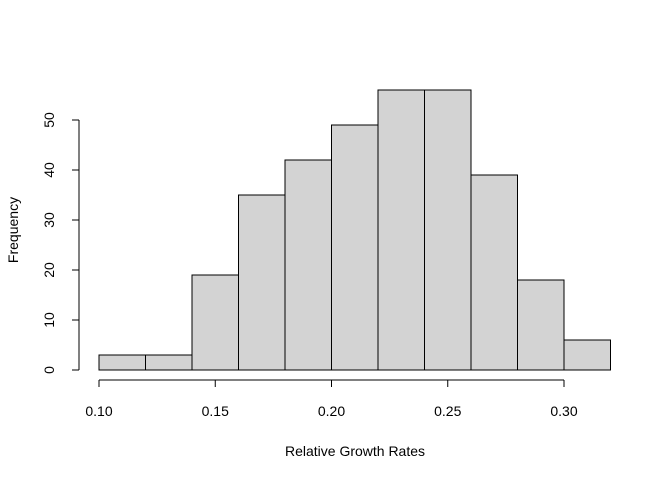  I want to click on y-tick-label: 50, so click(49, 120).